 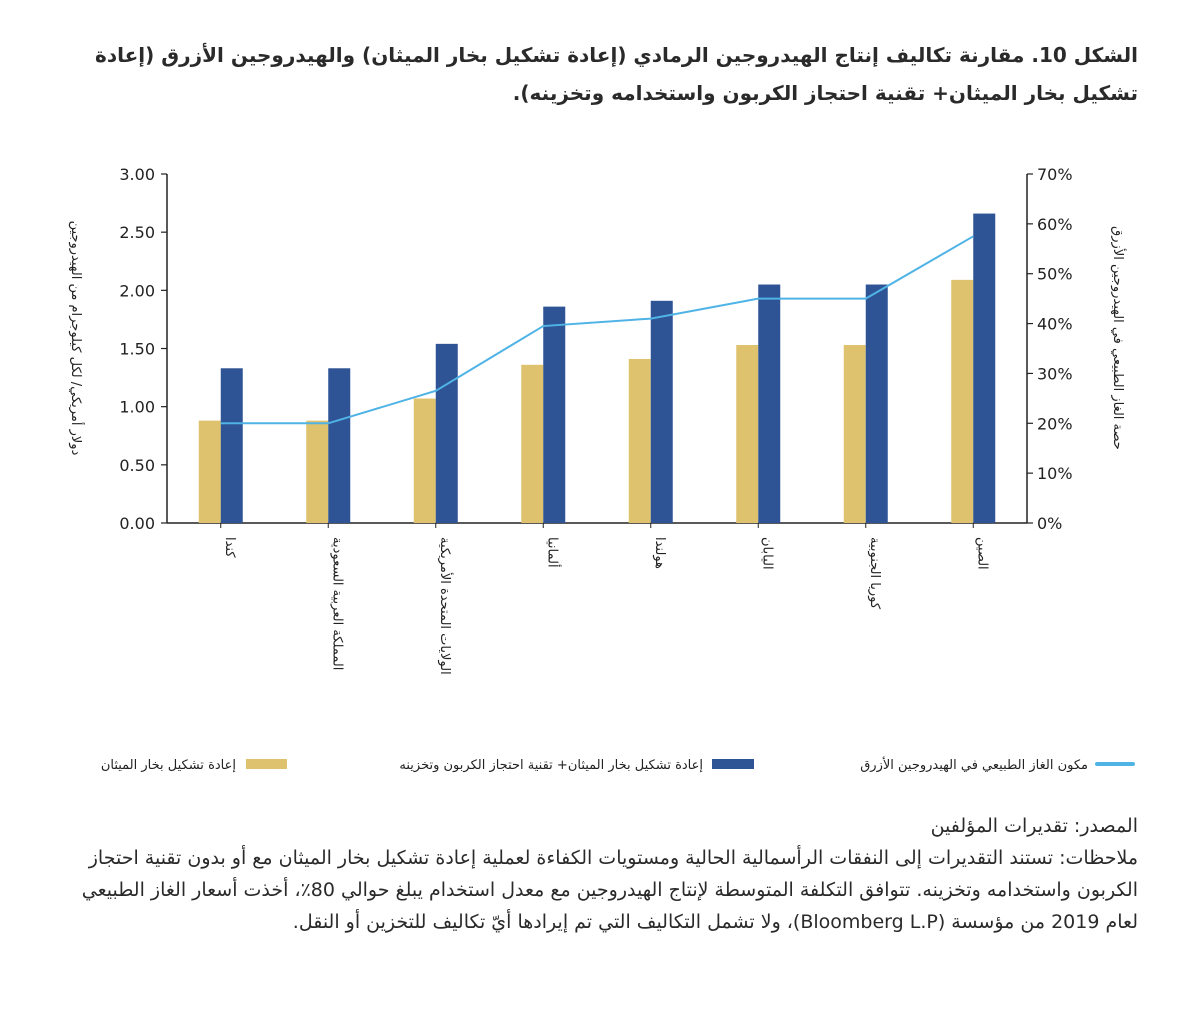 What do you see at coordinates (229, 547) in the screenshot?
I see `x-tick-label: كندا` at bounding box center [229, 547].